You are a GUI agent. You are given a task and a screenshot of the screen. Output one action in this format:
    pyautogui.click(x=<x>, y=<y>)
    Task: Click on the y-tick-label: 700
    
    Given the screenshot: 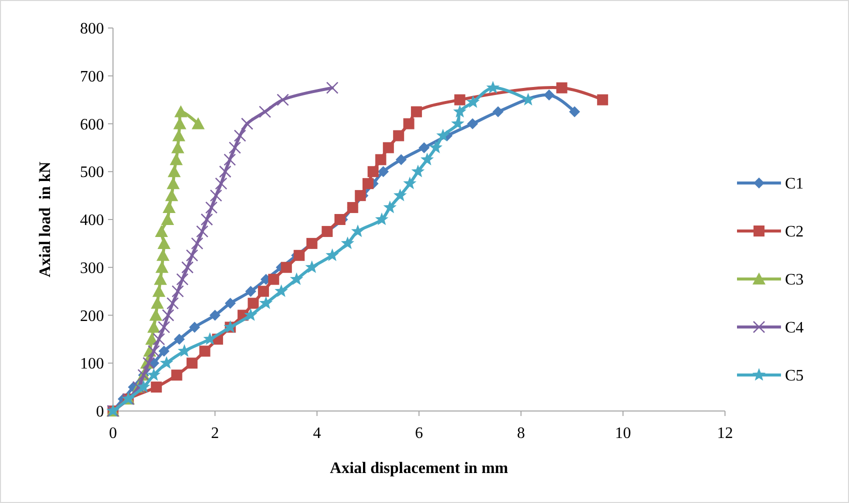 What is the action you would take?
    pyautogui.click(x=92, y=77)
    